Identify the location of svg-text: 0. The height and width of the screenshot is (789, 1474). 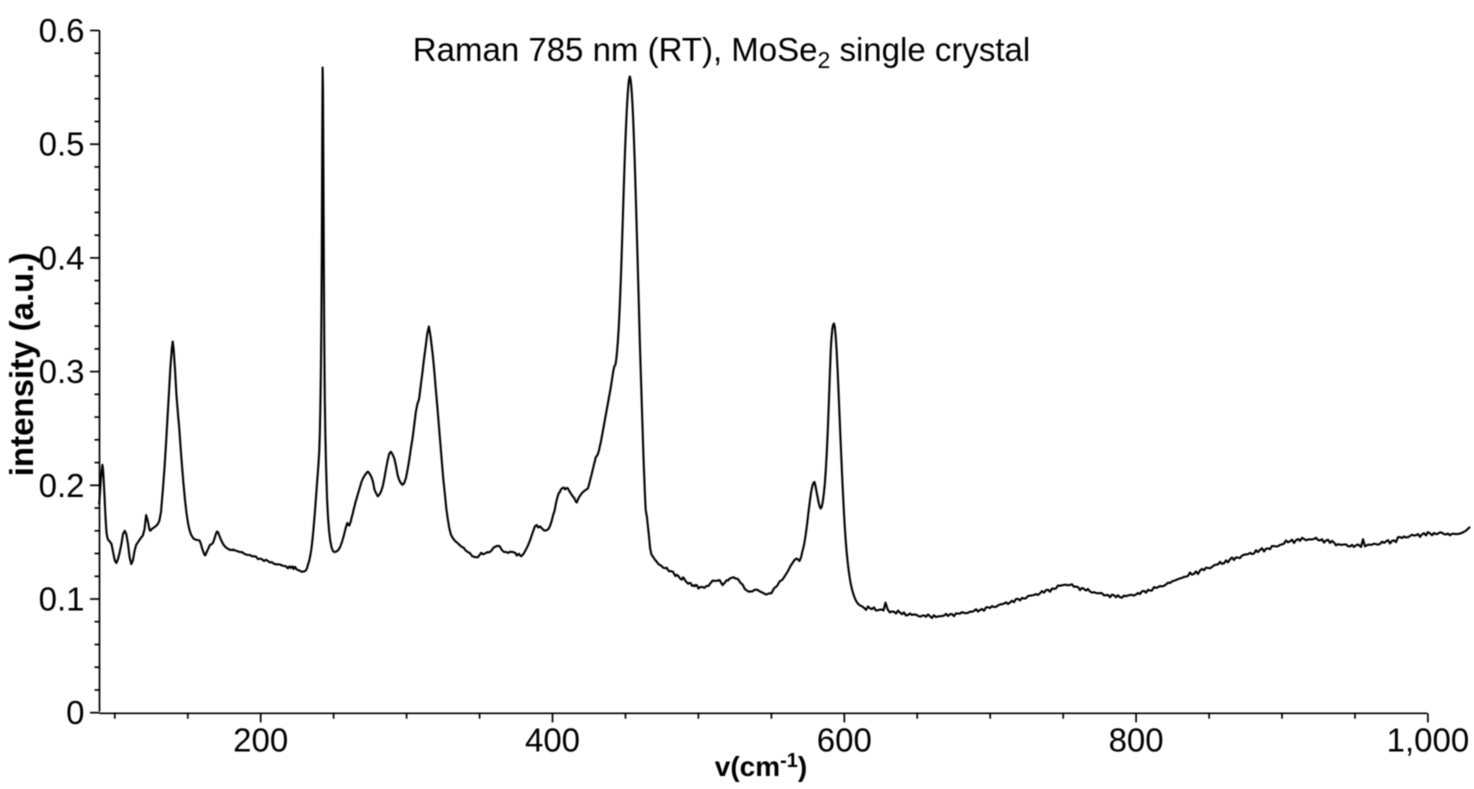
(75, 712).